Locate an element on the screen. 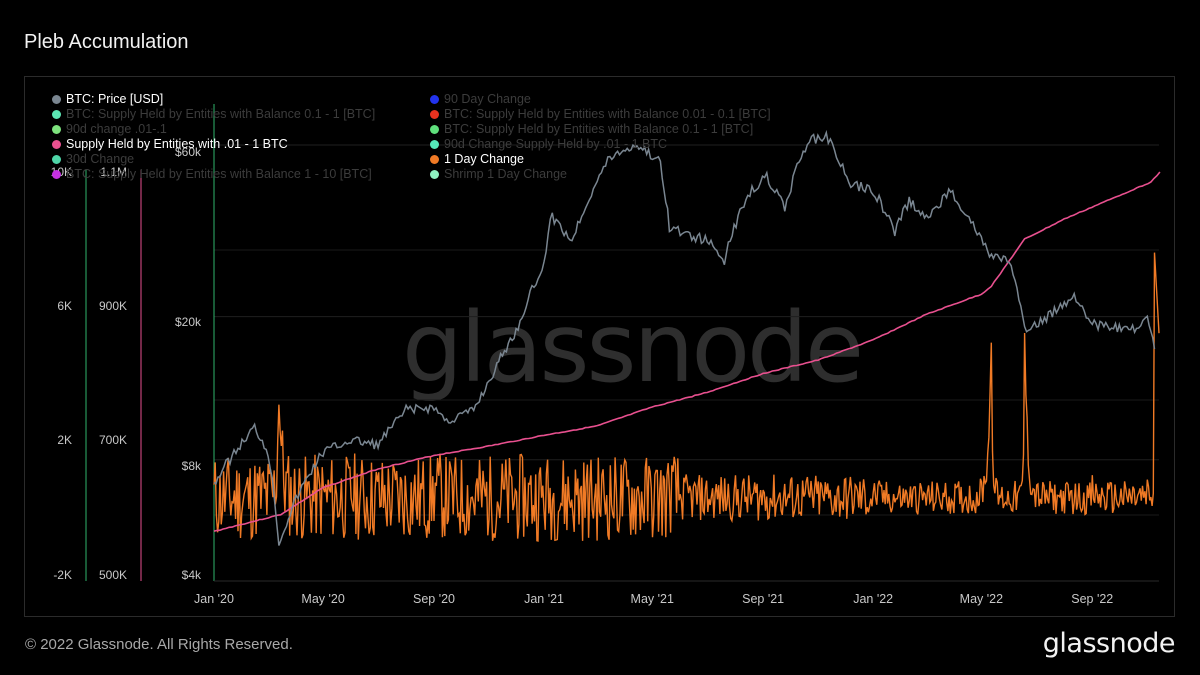 Image resolution: width=1200 pixels, height=675 pixels. legend-label: 90d Change Supply Held by .01 - 1 BTC is located at coordinates (556, 144).